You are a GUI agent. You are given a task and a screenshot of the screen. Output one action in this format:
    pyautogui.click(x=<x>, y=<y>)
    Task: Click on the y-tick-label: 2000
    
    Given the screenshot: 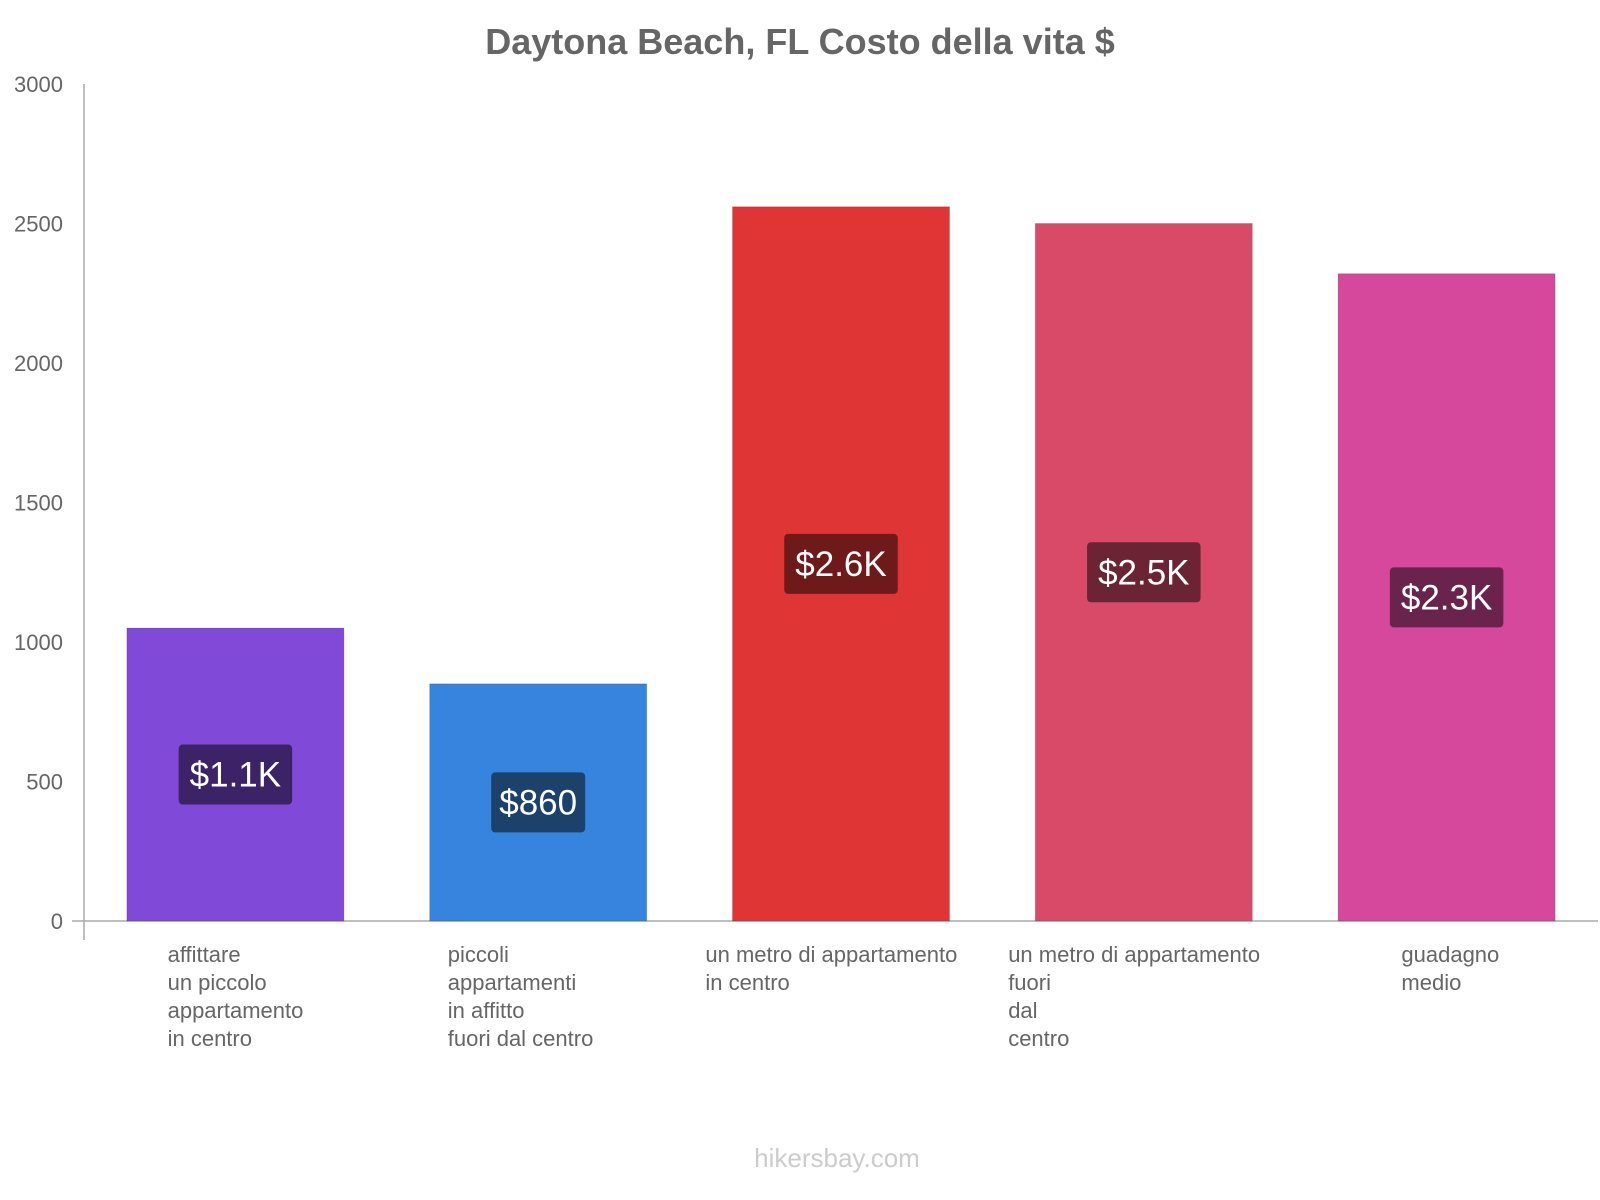 What is the action you would take?
    pyautogui.click(x=38, y=363)
    